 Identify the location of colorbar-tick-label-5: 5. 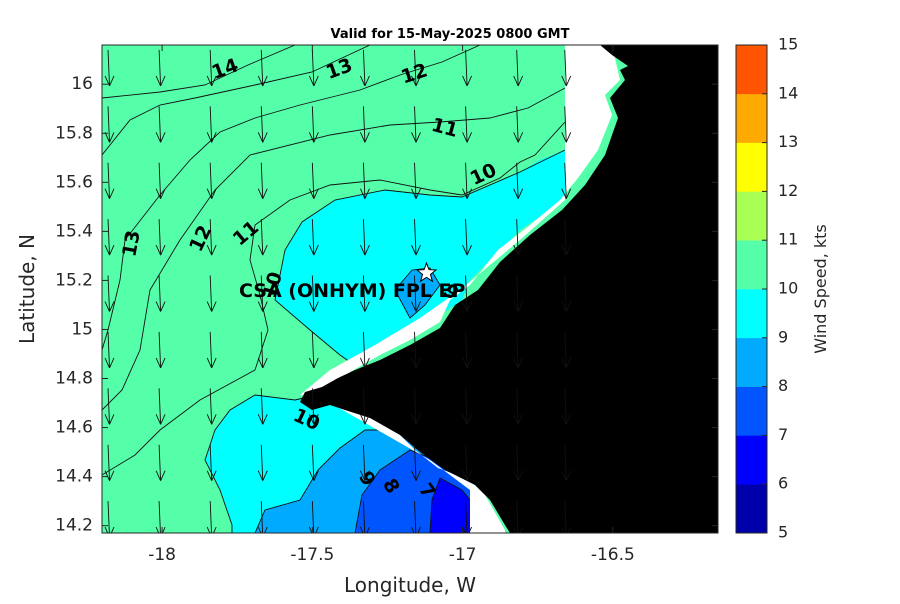
(783, 532).